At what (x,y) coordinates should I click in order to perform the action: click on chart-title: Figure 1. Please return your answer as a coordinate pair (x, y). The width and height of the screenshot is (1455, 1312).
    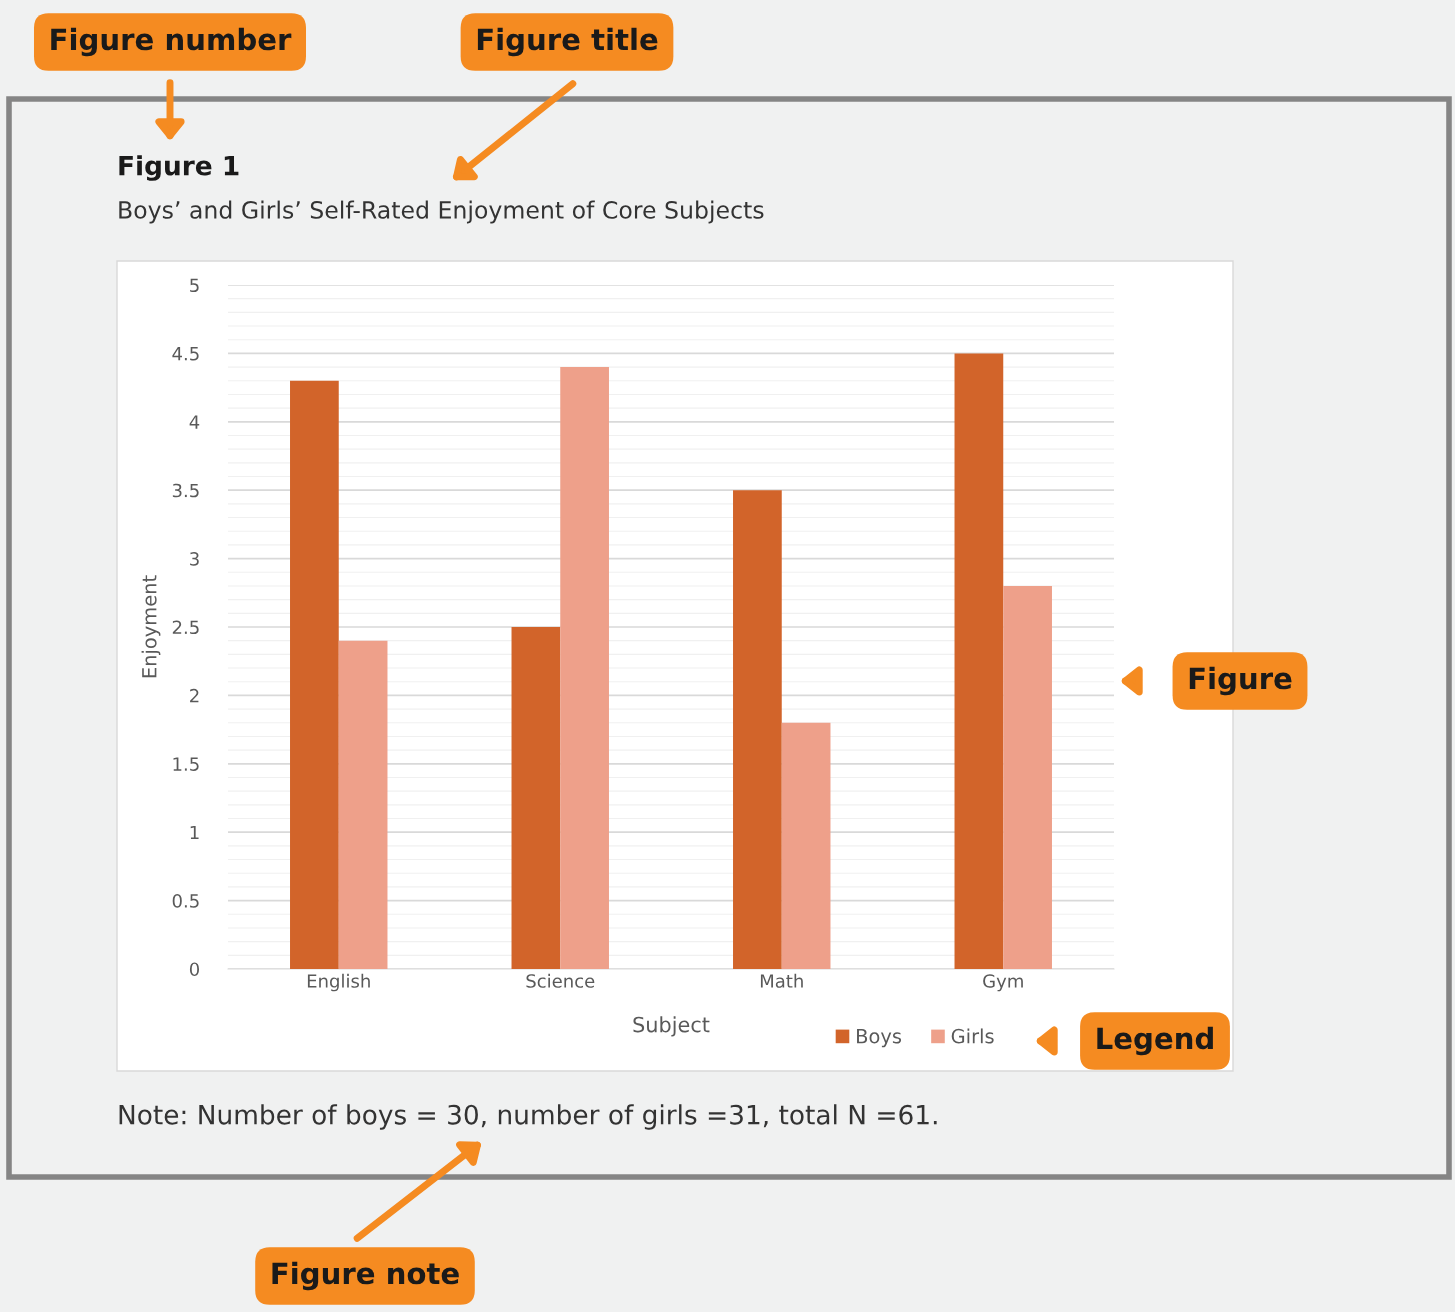
    Looking at the image, I should click on (179, 168).